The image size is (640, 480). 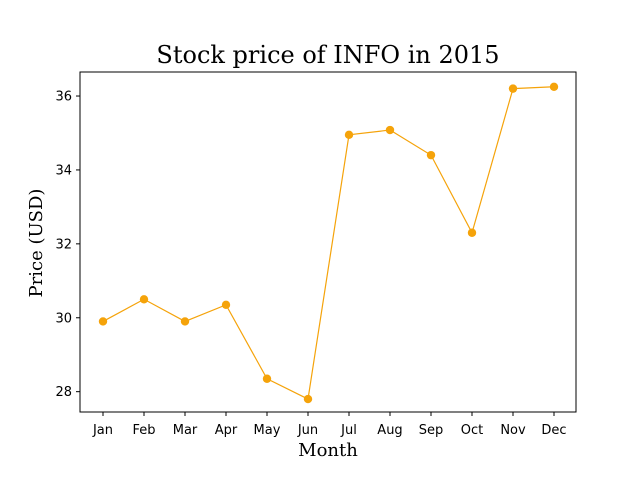 I want to click on y-axis-label: Price (USD), so click(x=36, y=243).